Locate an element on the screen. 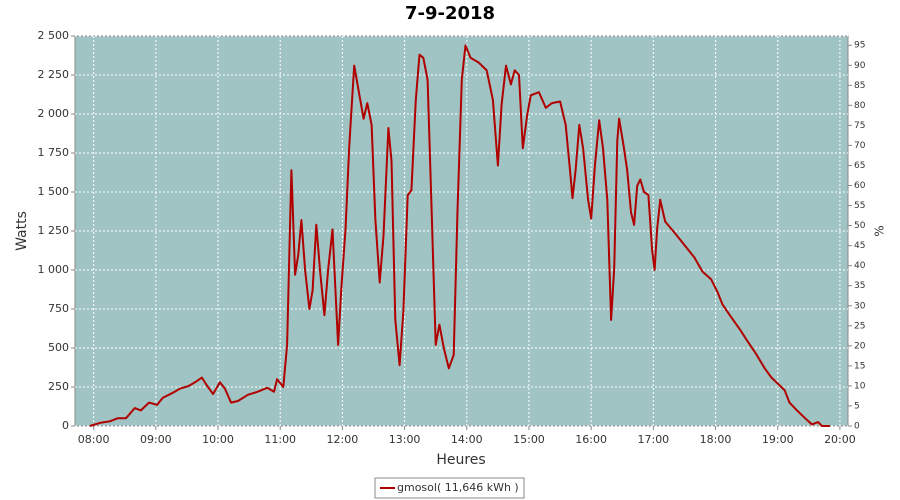  y2-tick-label: 40 is located at coordinates (860, 266).